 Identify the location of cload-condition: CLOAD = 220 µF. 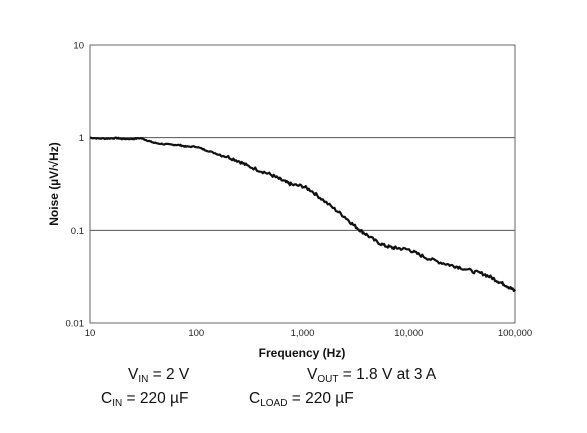
(301, 399).